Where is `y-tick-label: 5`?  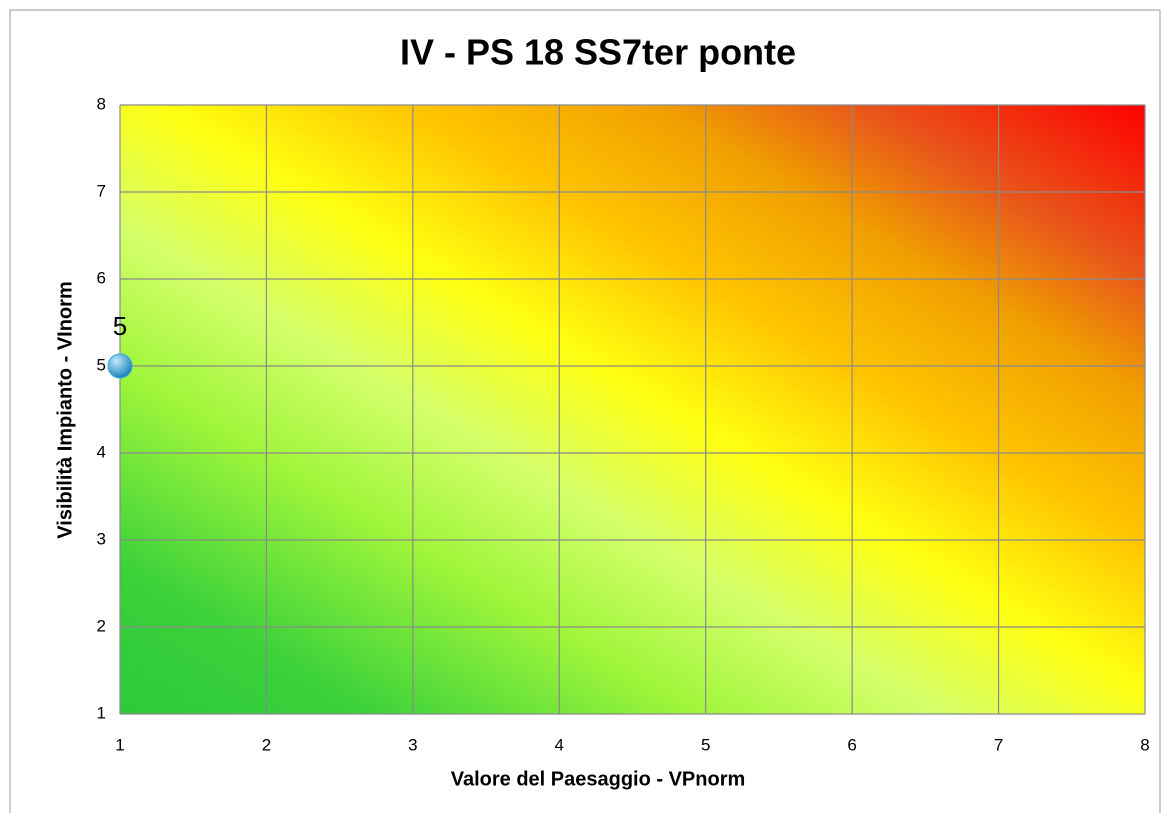
y-tick-label: 5 is located at coordinates (101, 364).